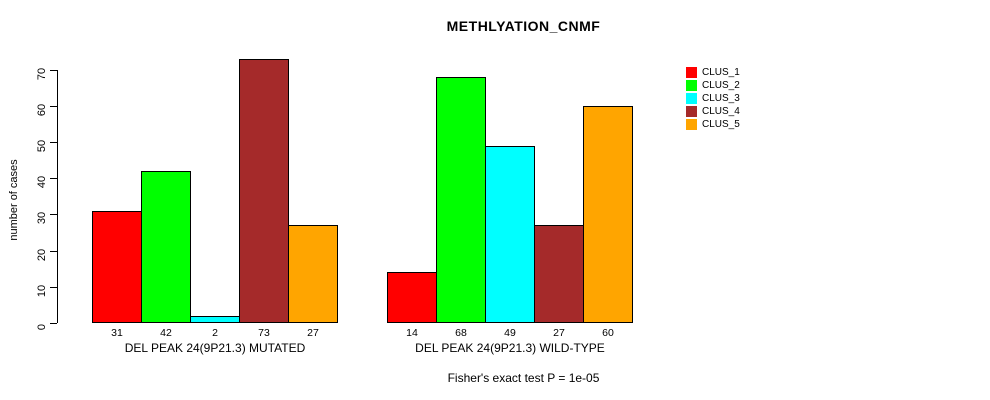 The height and width of the screenshot is (400, 990). What do you see at coordinates (412, 297) in the screenshot?
I see `bar-clus_1-group2` at bounding box center [412, 297].